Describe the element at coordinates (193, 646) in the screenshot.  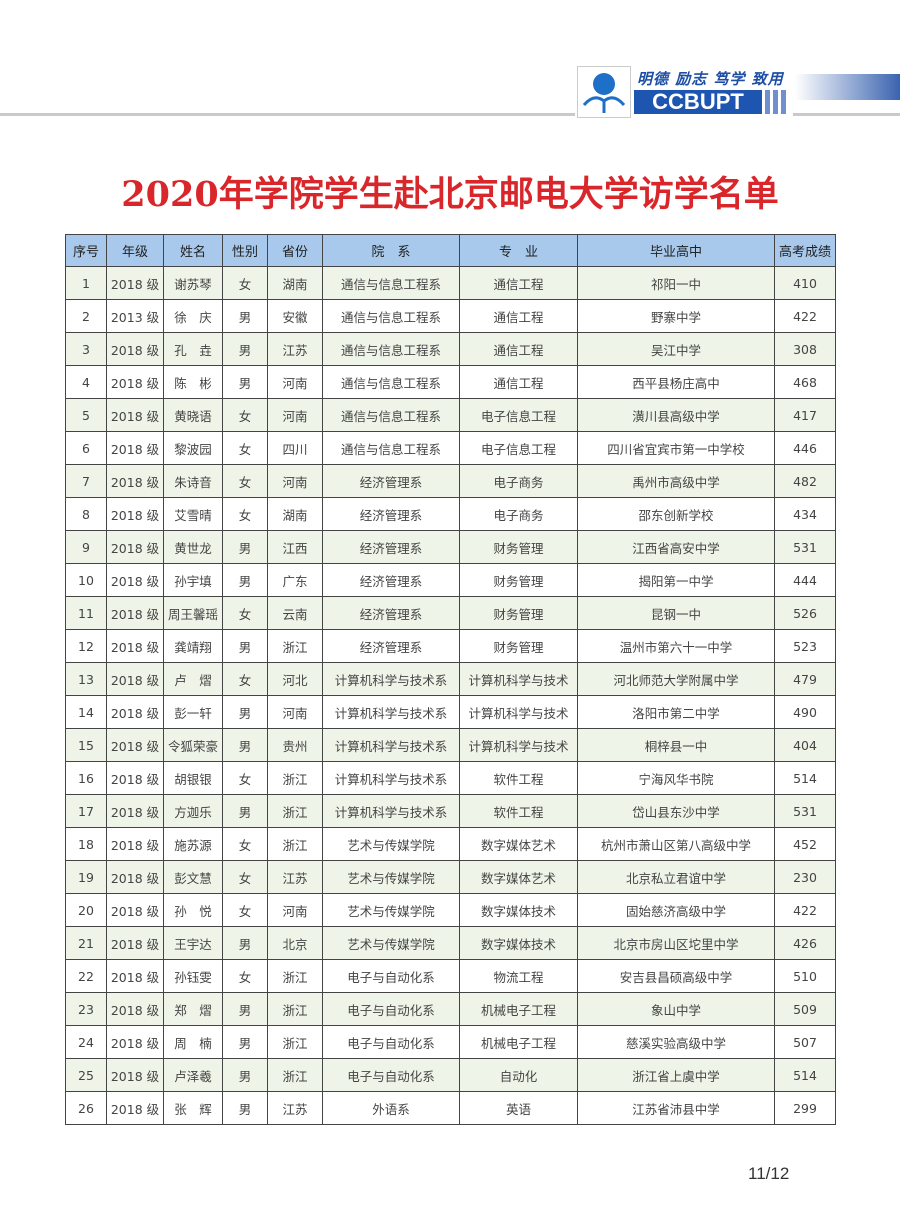
I see `table-cell: 龚靖翔` at that location.